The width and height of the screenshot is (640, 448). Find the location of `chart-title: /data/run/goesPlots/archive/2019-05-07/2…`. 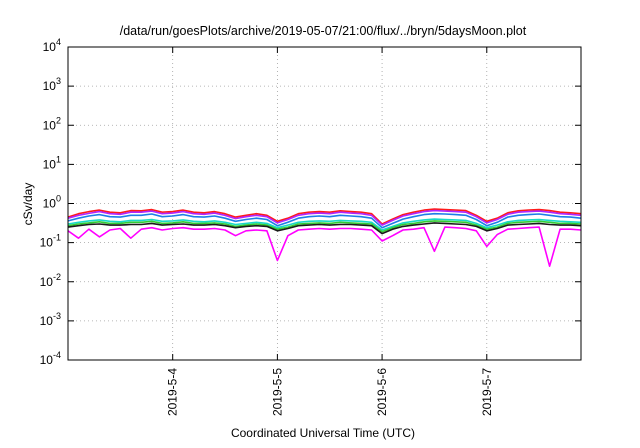

chart-title: /data/run/goesPlots/archive/2019-05-07/2… is located at coordinates (323, 31).